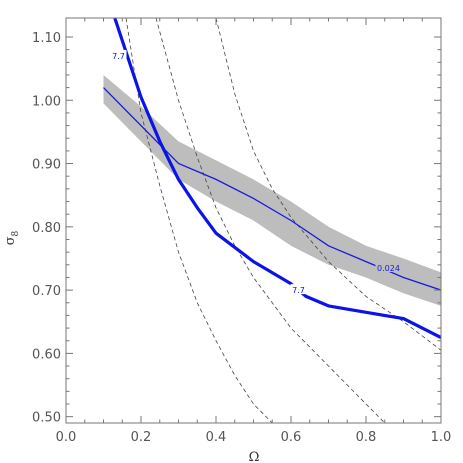 The width and height of the screenshot is (463, 463). I want to click on x-tick-label: 0.2, so click(141, 437).